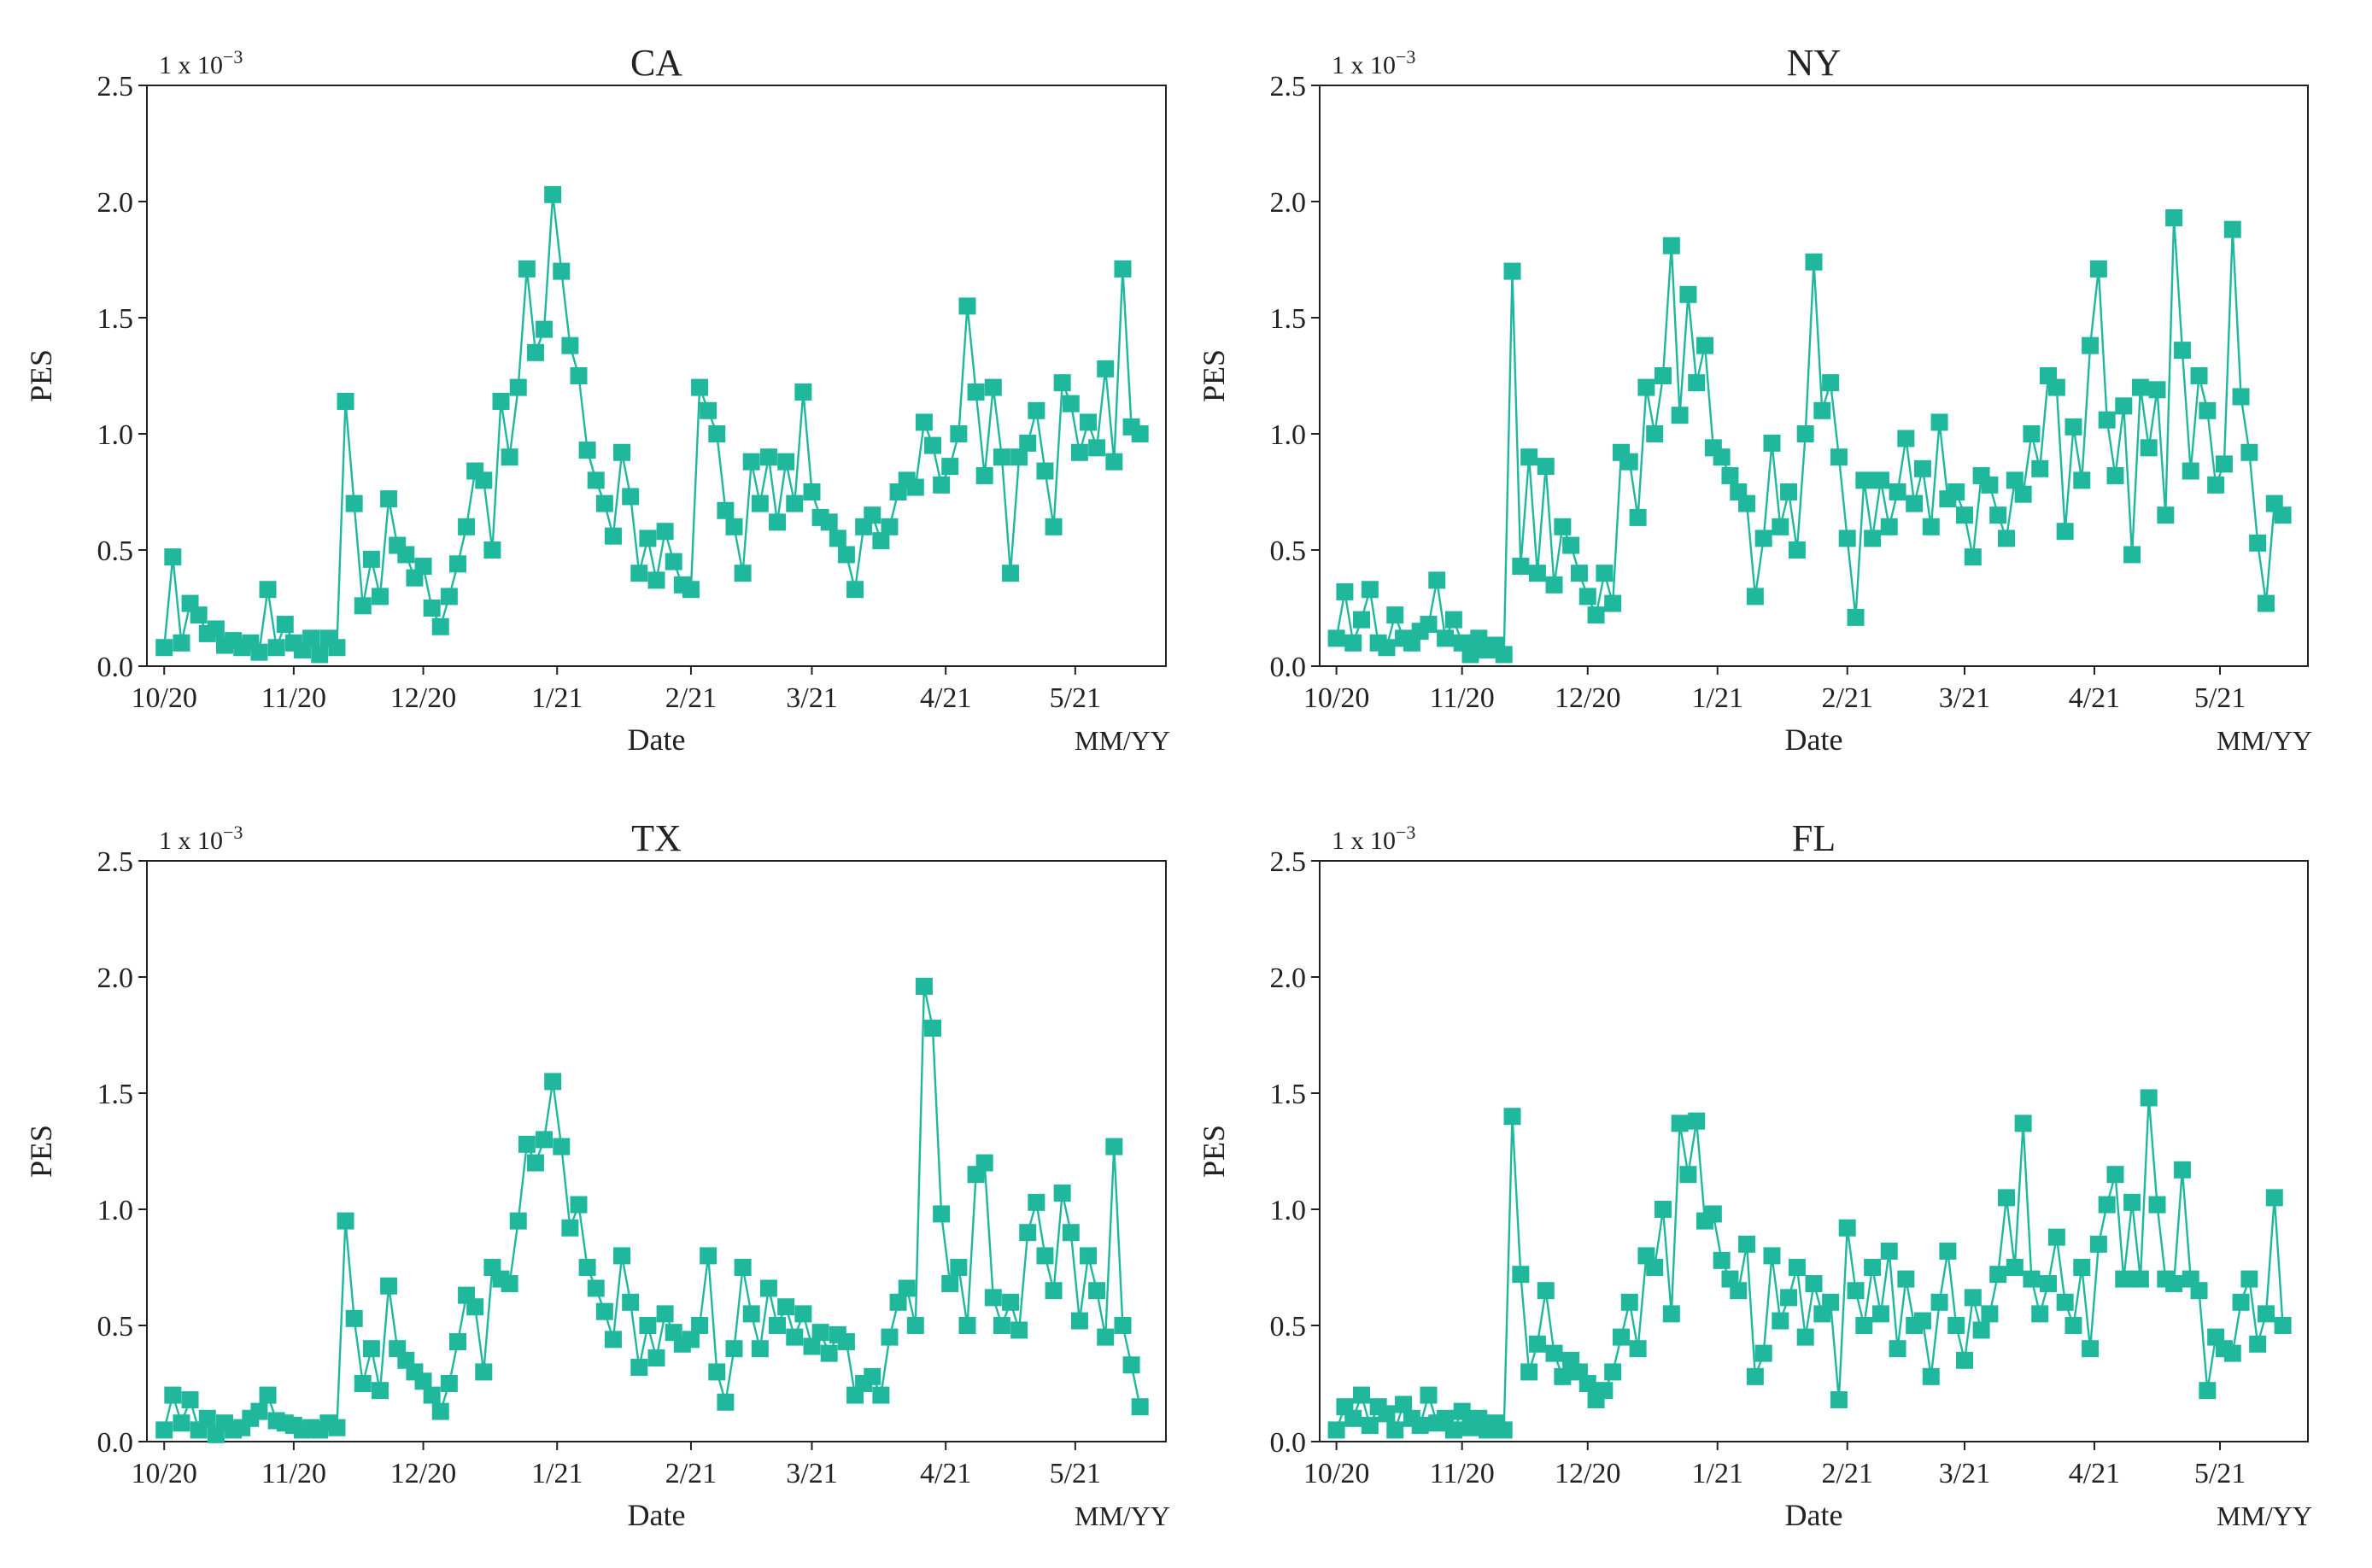  I want to click on x-tick-label: 12/20, so click(1588, 1473).